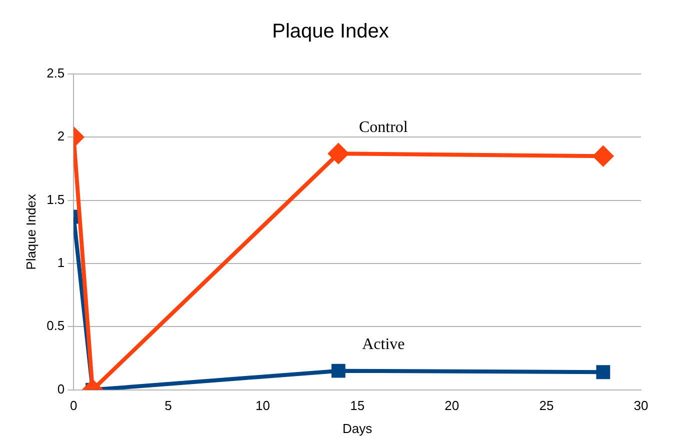 The width and height of the screenshot is (681, 441). Describe the element at coordinates (55, 199) in the screenshot. I see `y-tick-label: 1.5` at that location.